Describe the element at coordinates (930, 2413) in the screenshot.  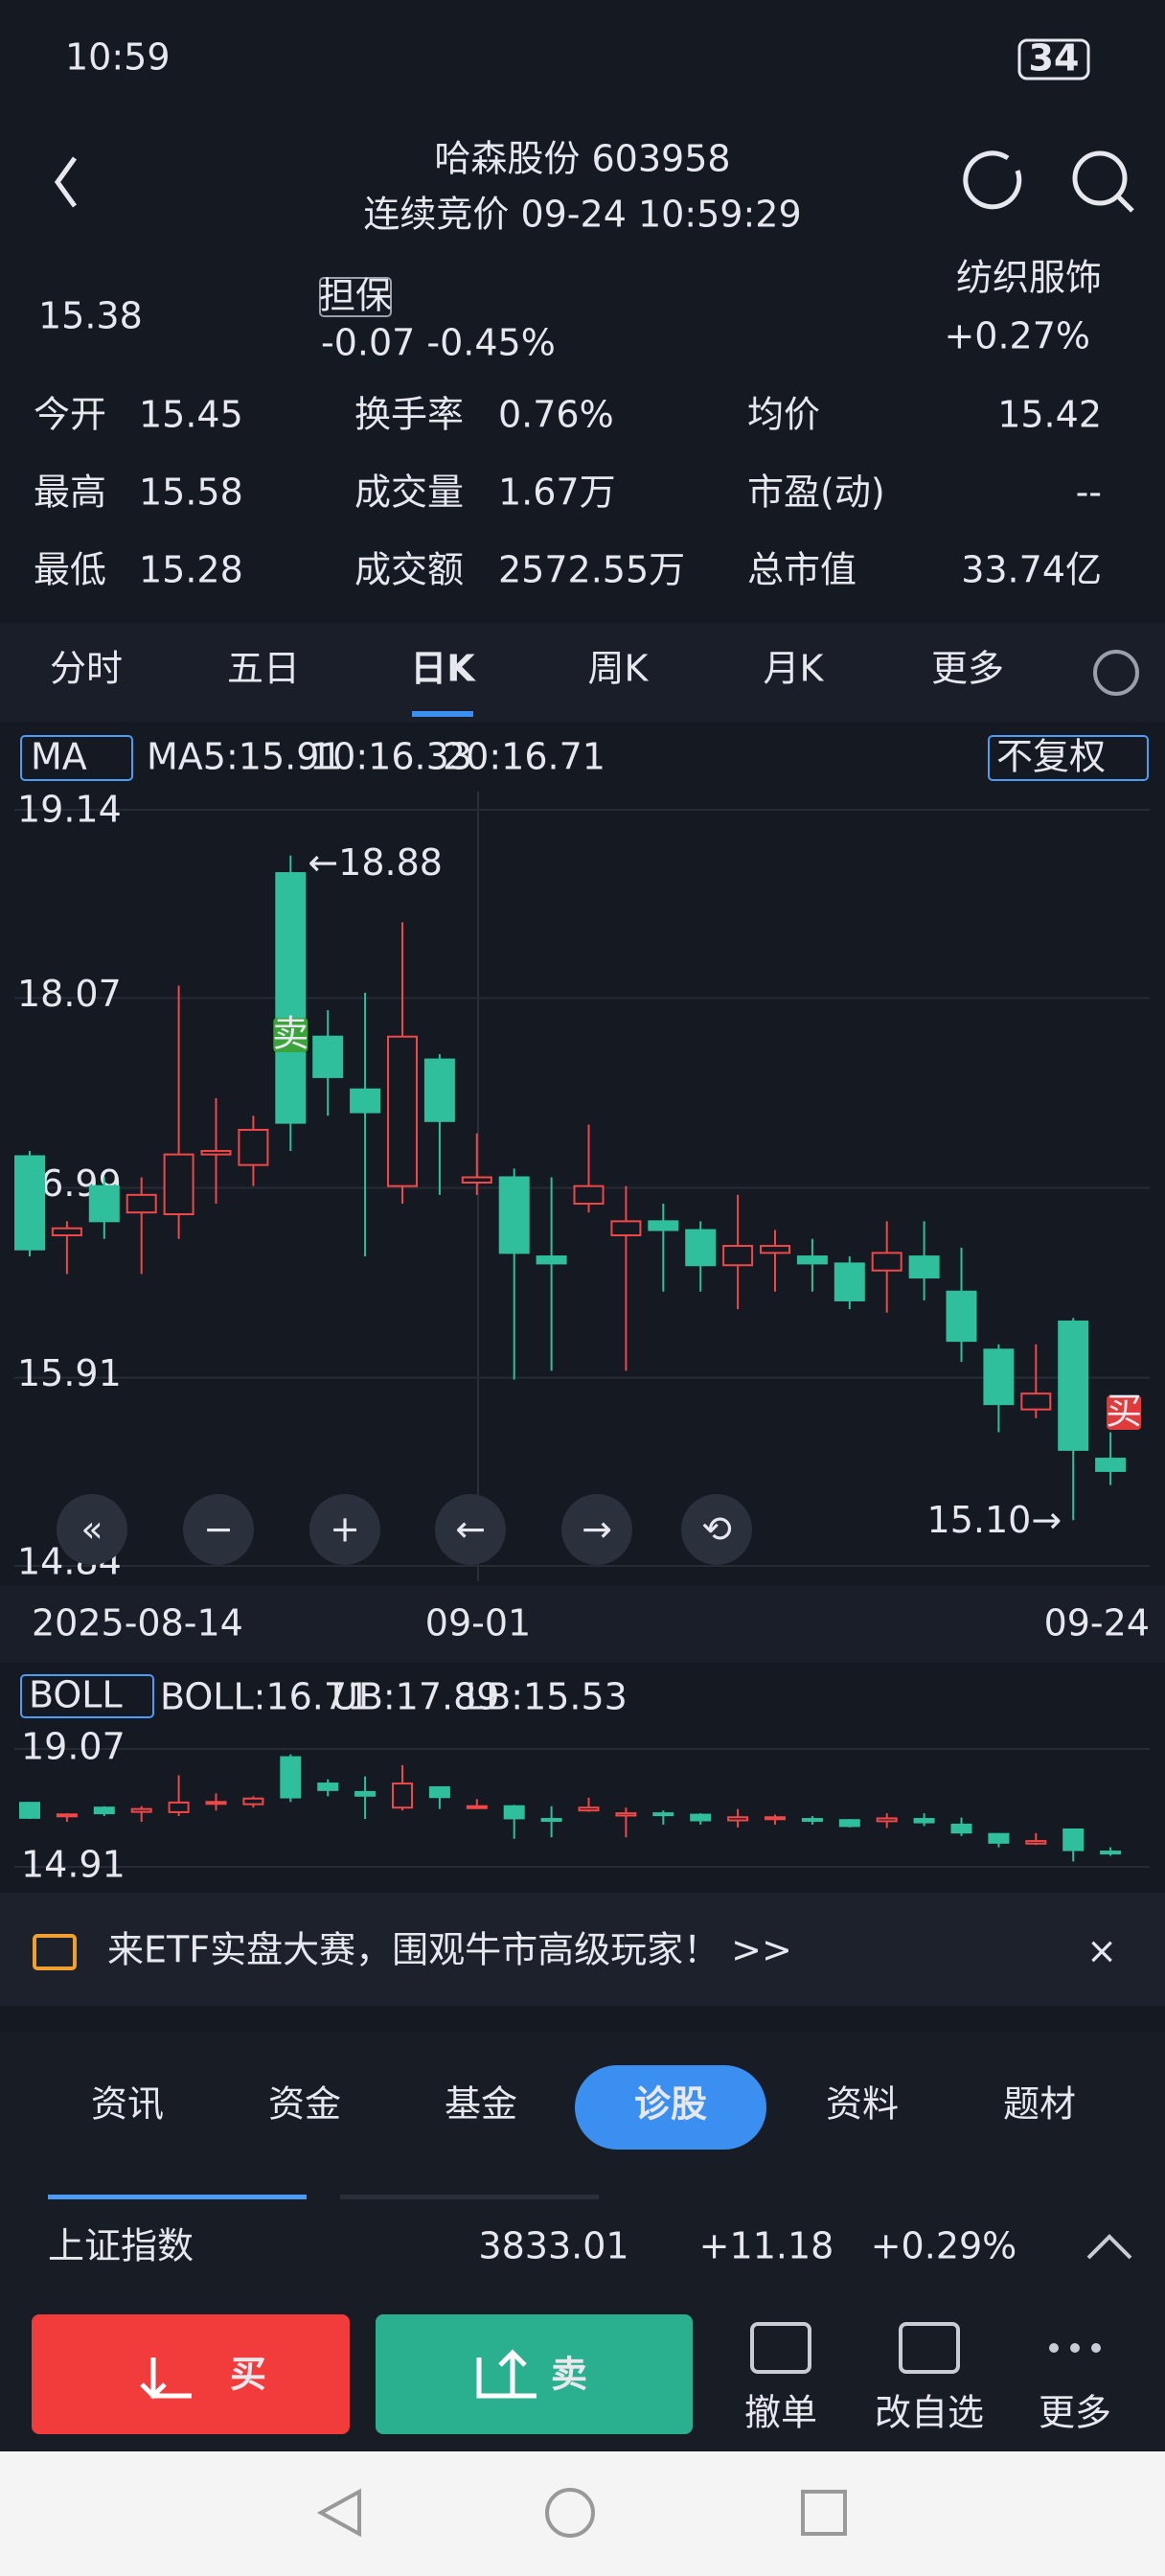
I see `tool-label: 改自选` at that location.